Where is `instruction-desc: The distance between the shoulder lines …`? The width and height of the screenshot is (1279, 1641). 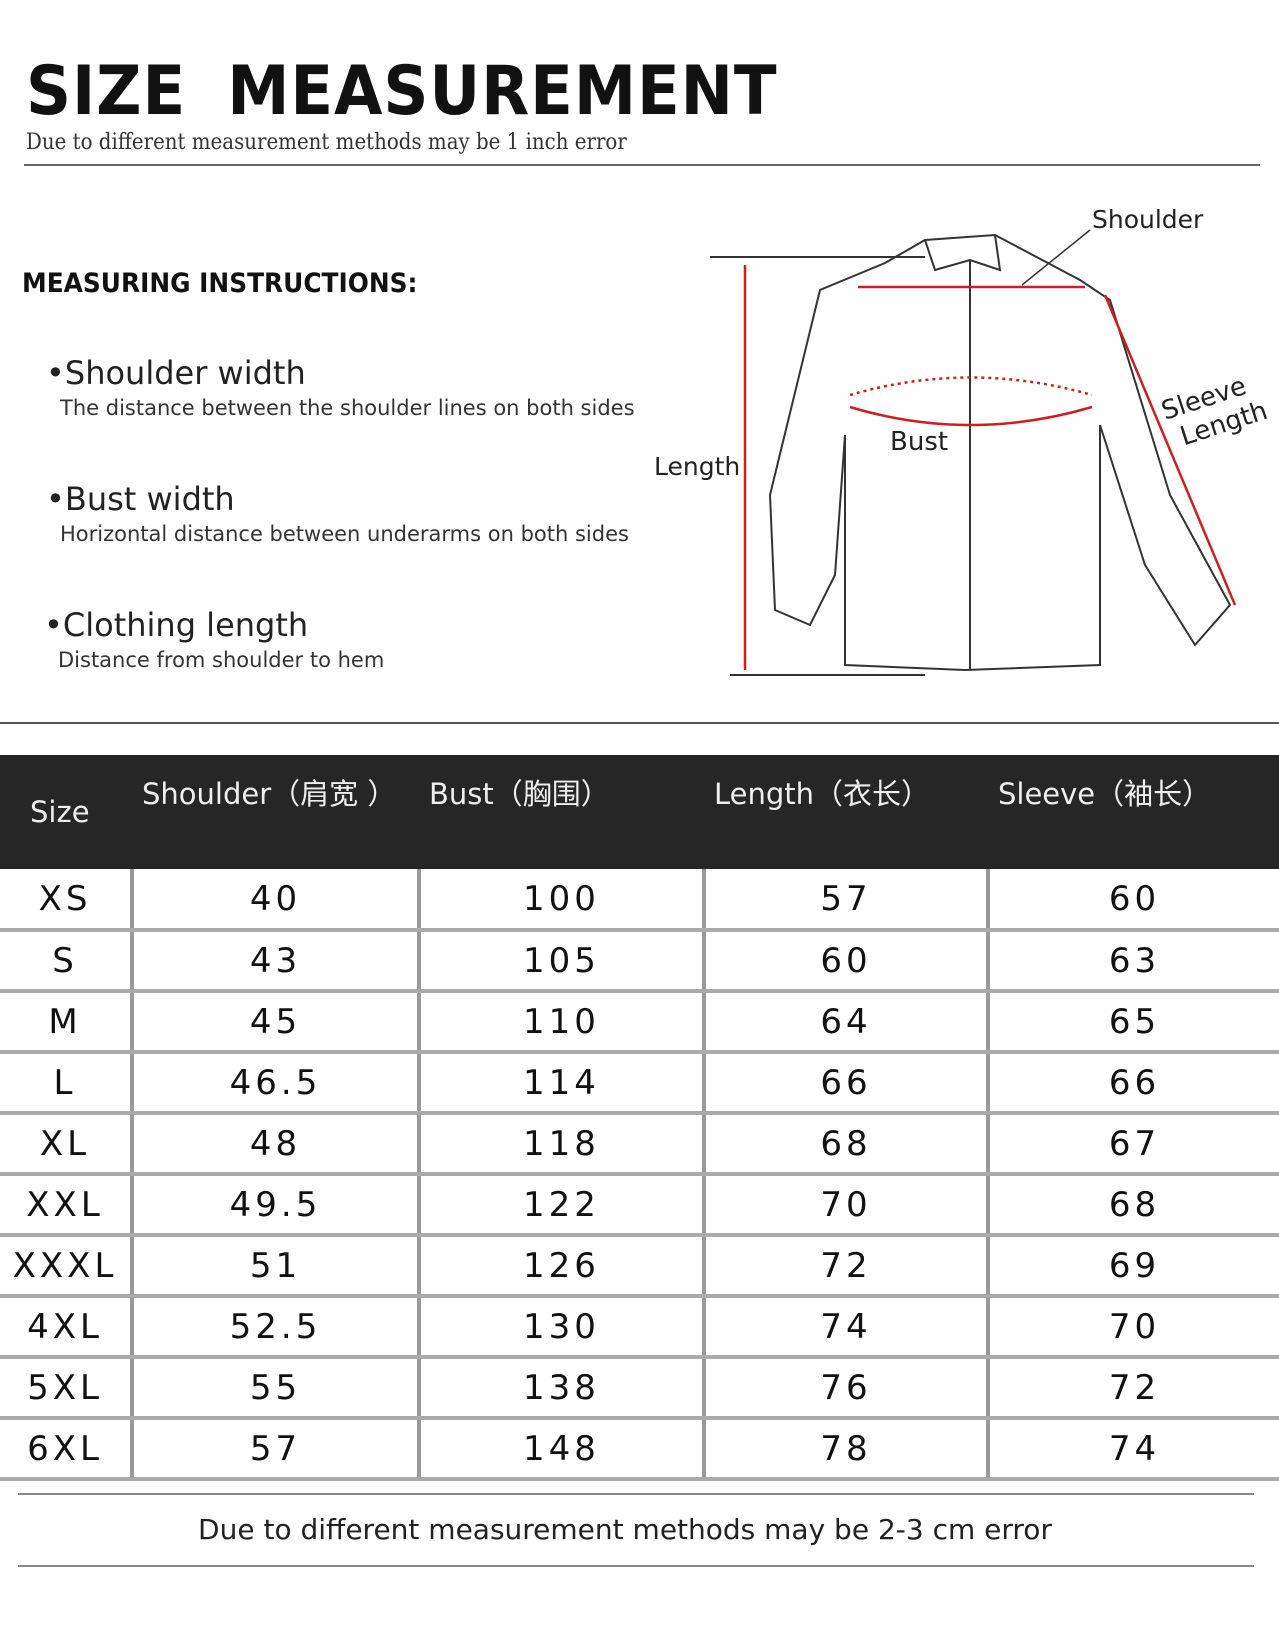 instruction-desc: The distance between the shoulder lines … is located at coordinates (347, 408).